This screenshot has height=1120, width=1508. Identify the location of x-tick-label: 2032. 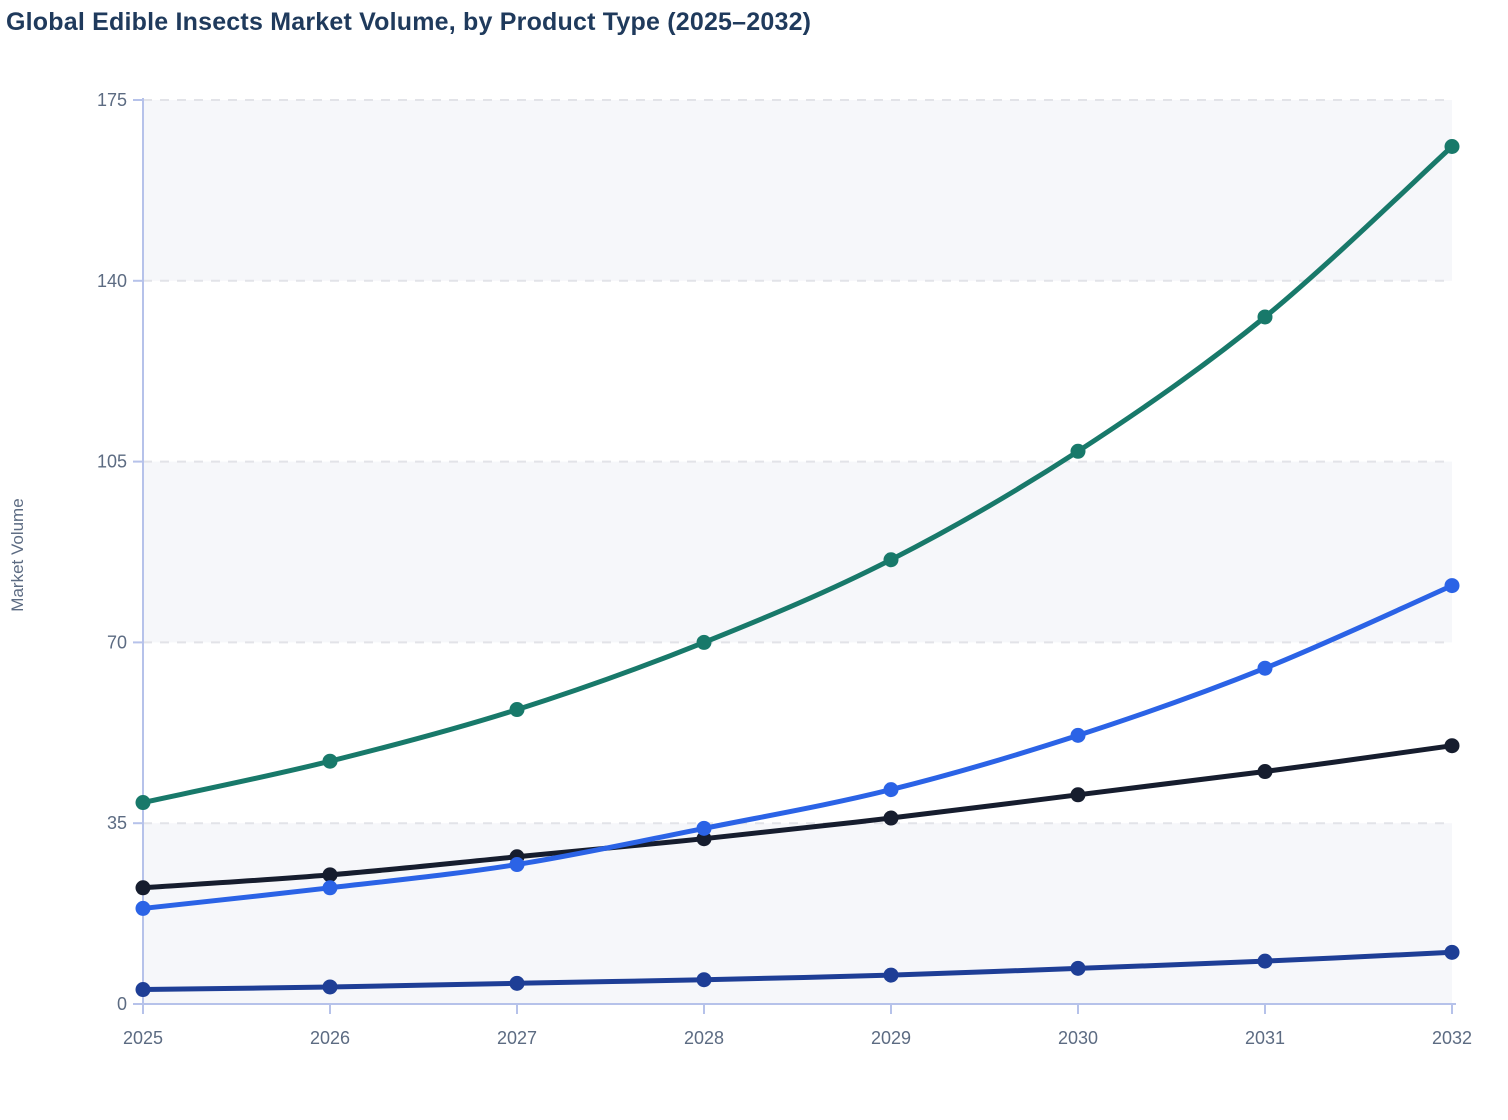
(1452, 1038).